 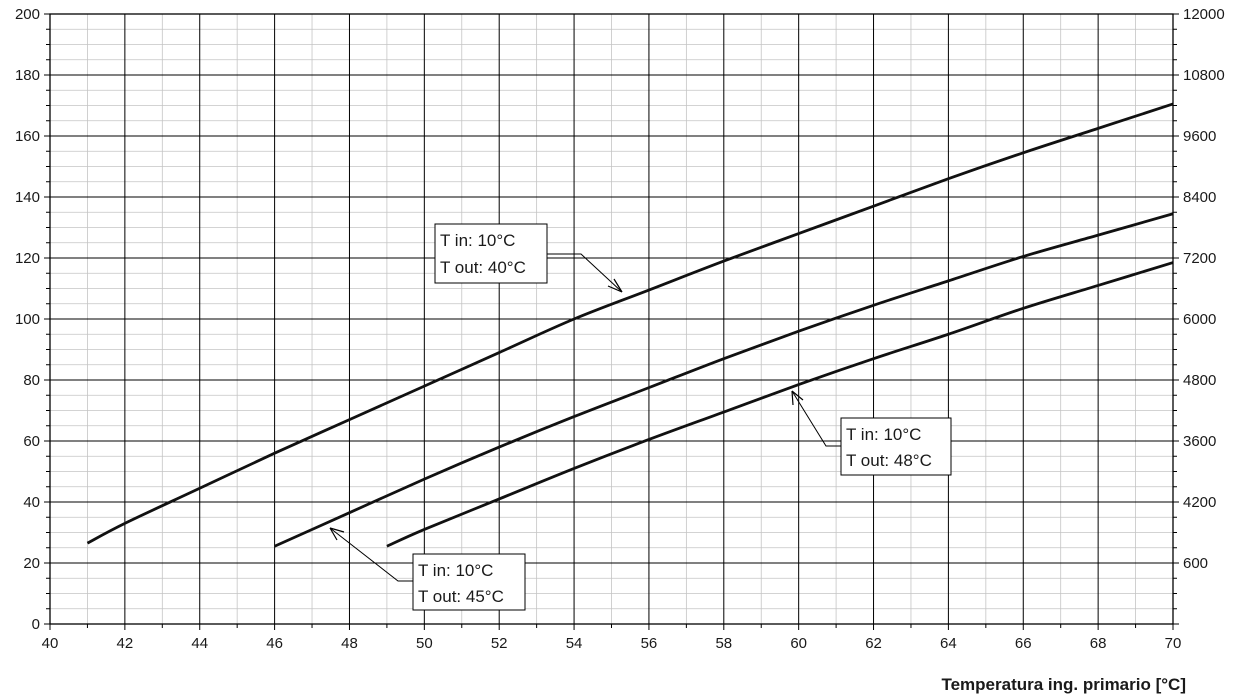 What do you see at coordinates (1199, 319) in the screenshot?
I see `y2-tick-label: 6000` at bounding box center [1199, 319].